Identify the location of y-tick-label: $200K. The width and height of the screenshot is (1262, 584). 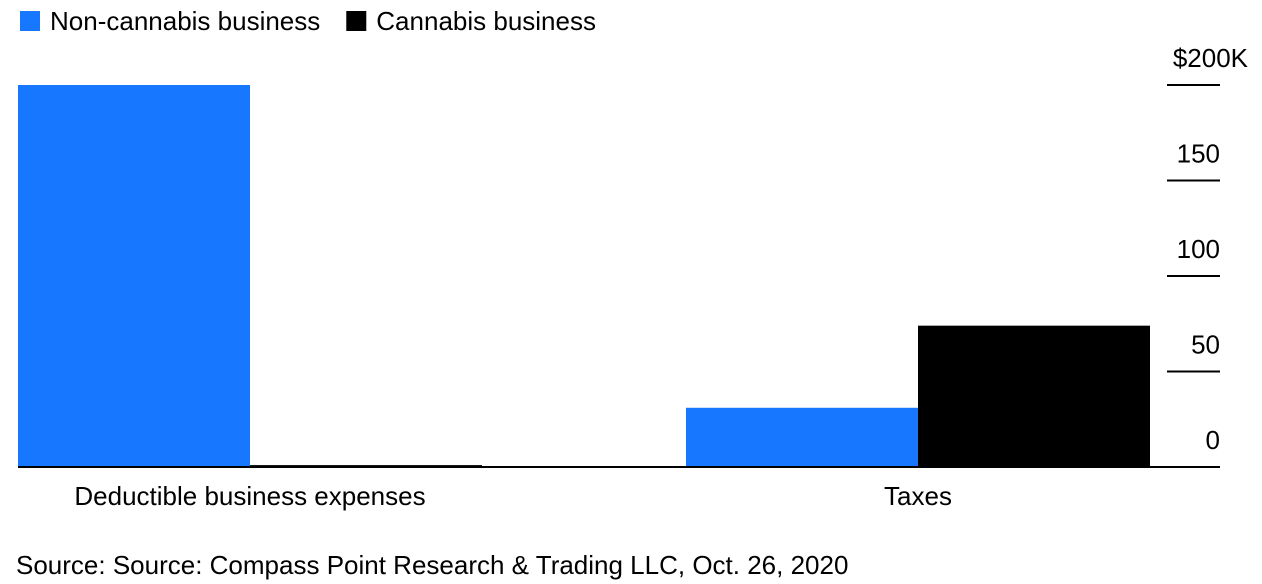
(1211, 58).